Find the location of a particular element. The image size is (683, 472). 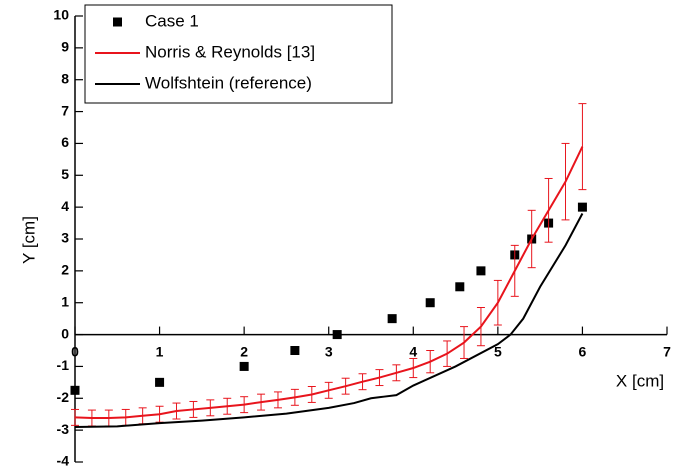

y-tick-label: -1 is located at coordinates (63, 365).